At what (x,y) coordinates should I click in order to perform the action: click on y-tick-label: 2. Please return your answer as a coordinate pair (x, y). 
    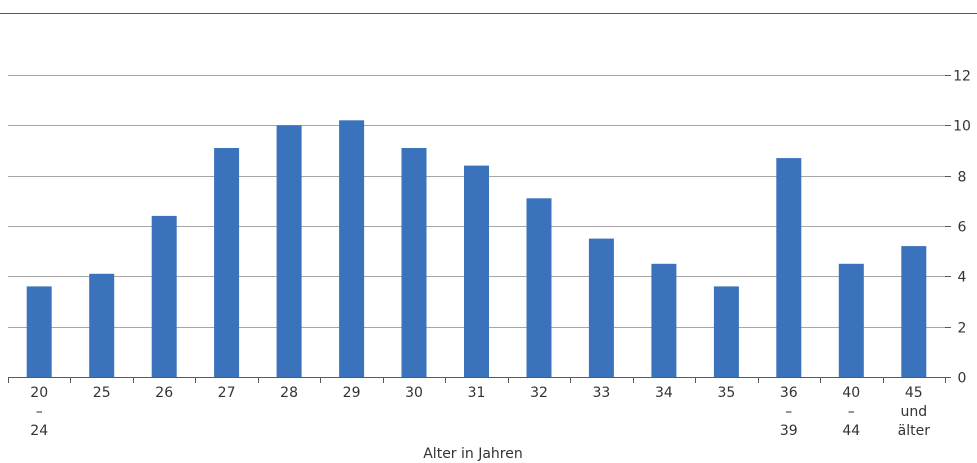
    Looking at the image, I should click on (962, 329).